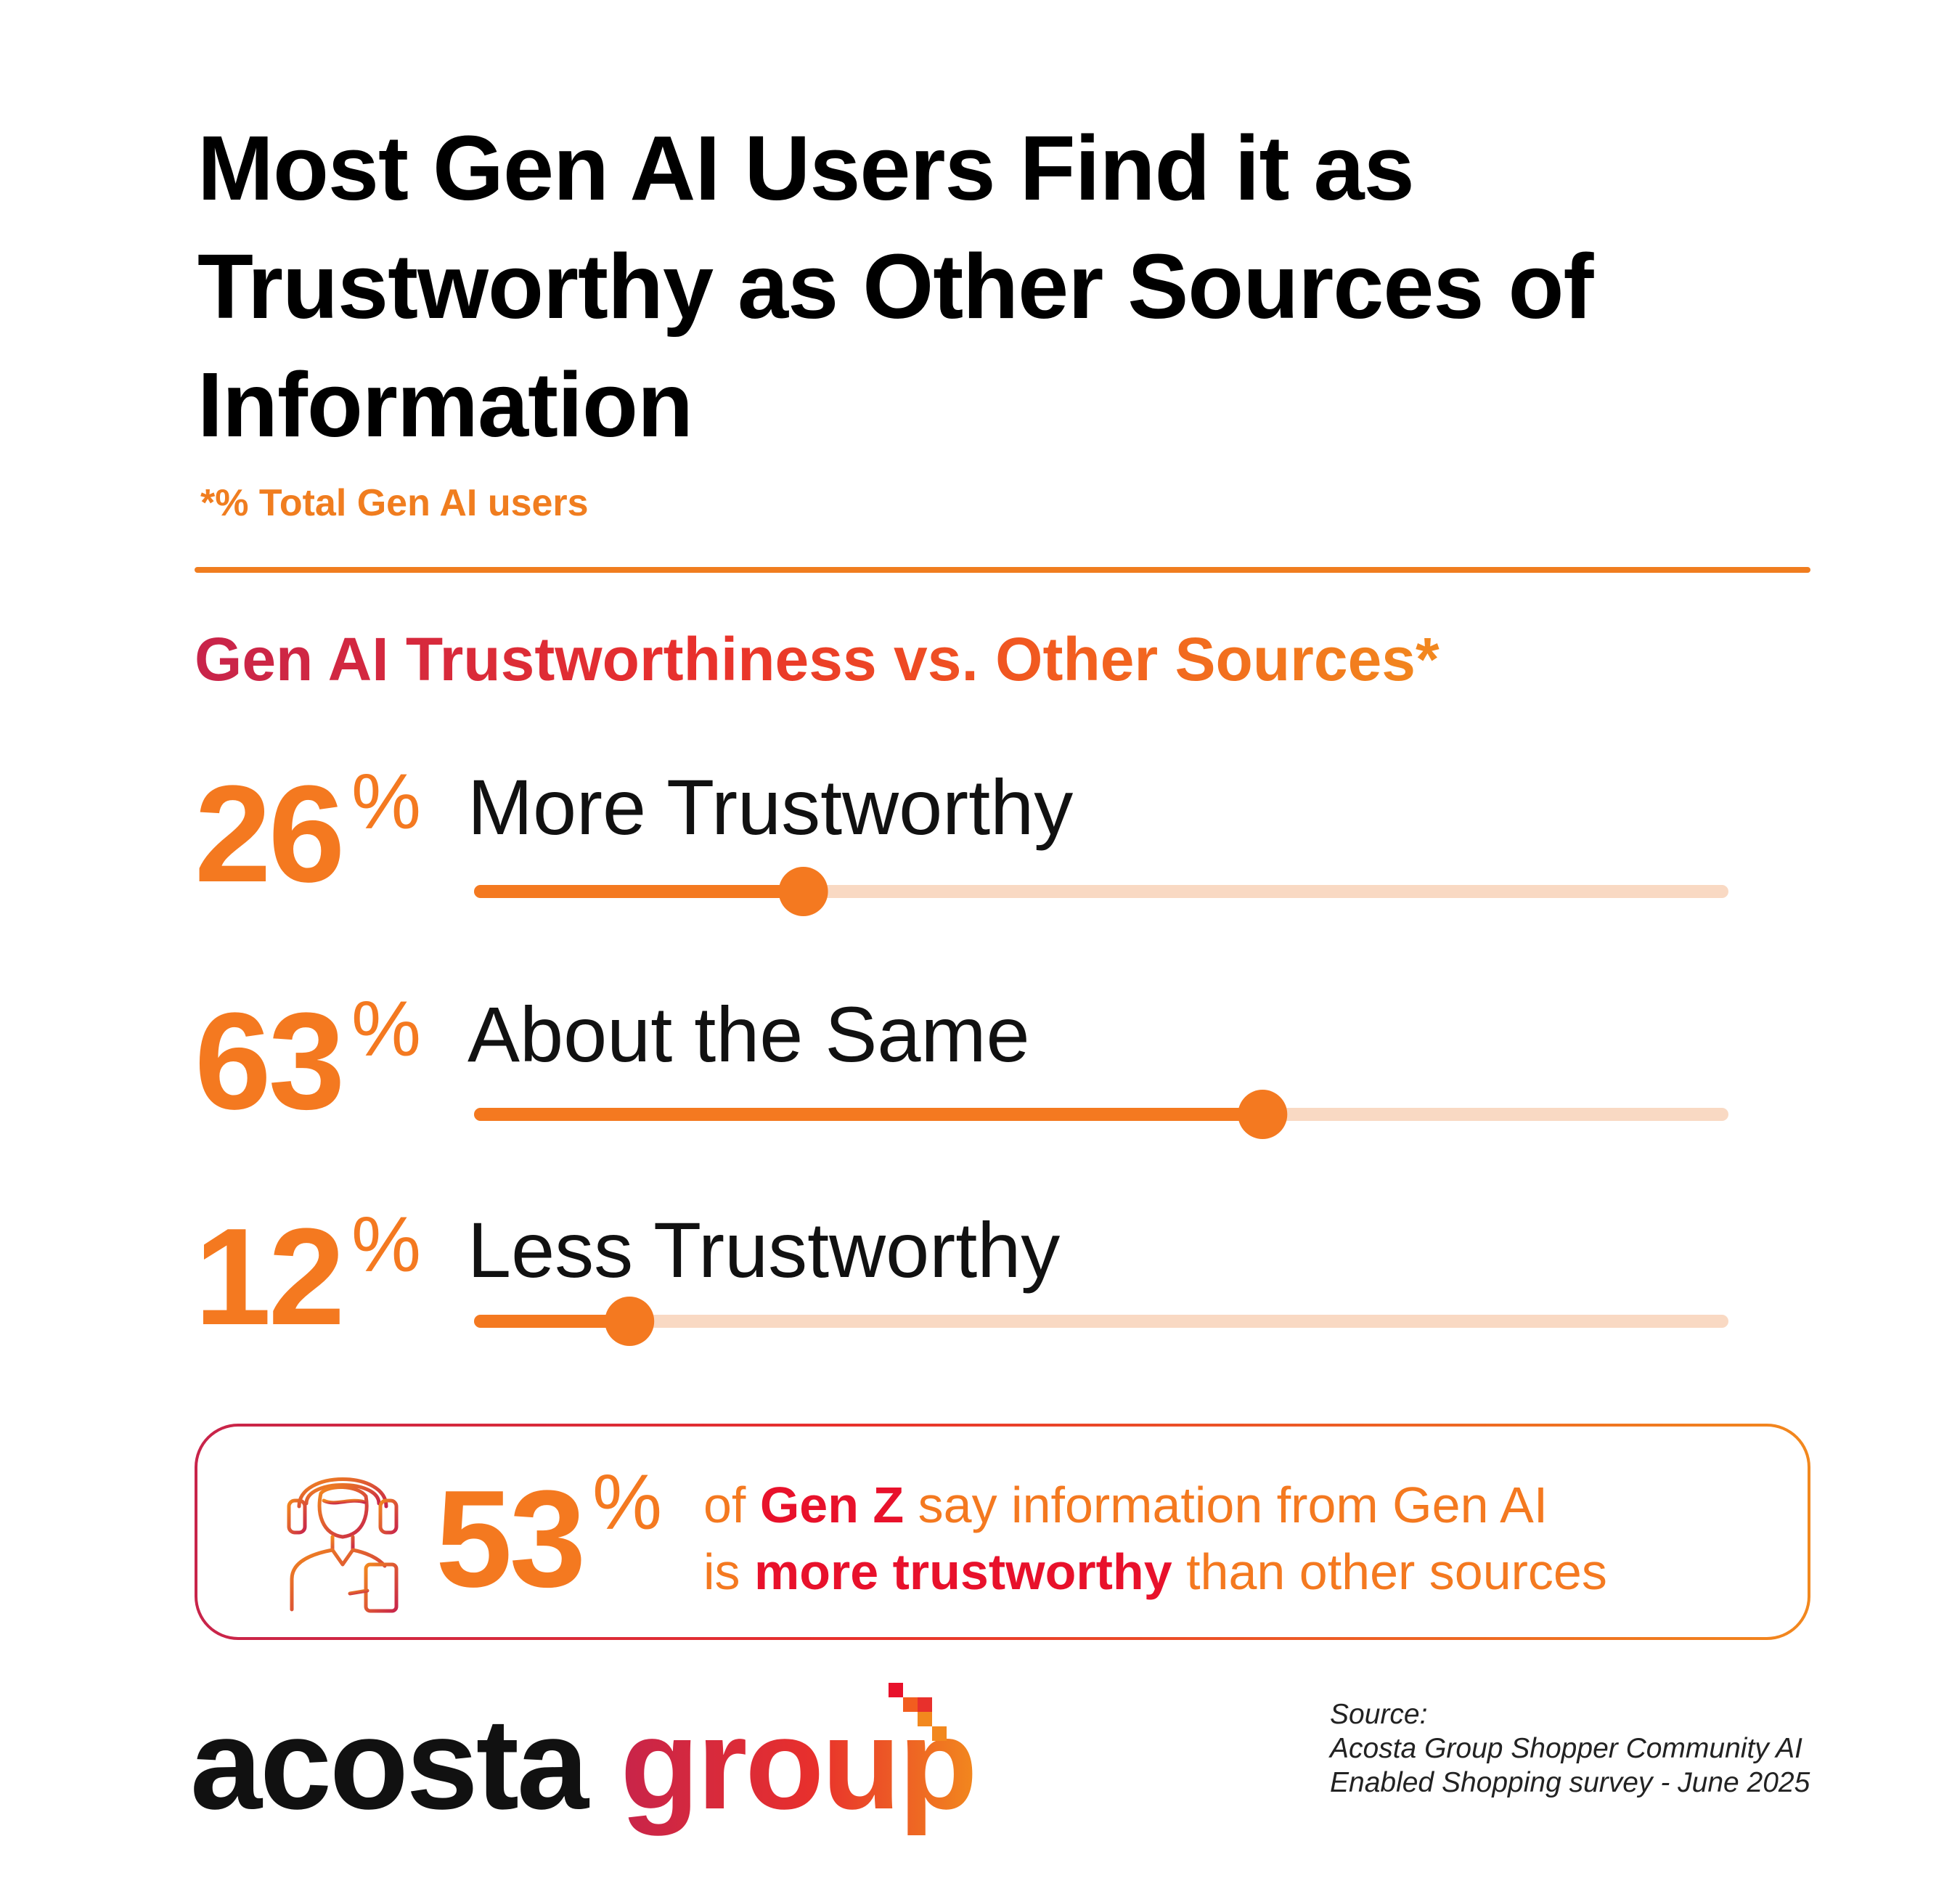  What do you see at coordinates (395, 503) in the screenshot?
I see `base-note: *% Total Gen AI users` at bounding box center [395, 503].